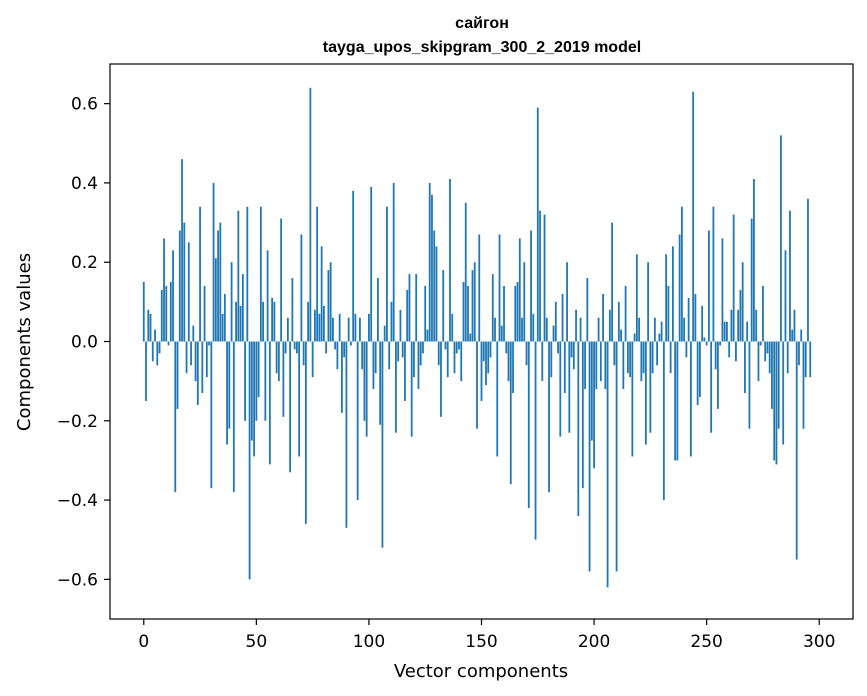  What do you see at coordinates (481, 671) in the screenshot?
I see `x-axis-label: Vector components` at bounding box center [481, 671].